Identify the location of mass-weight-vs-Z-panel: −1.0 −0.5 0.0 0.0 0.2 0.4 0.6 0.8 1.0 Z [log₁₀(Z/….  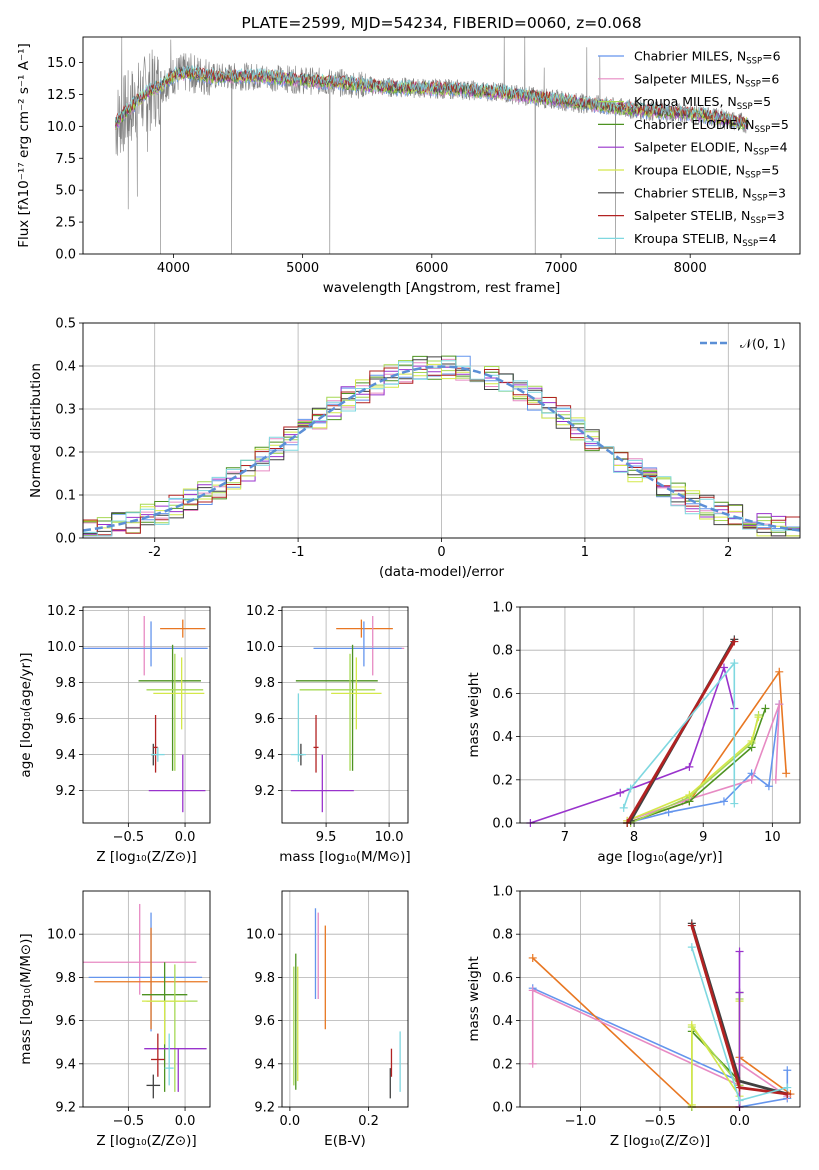
(633, 1017).